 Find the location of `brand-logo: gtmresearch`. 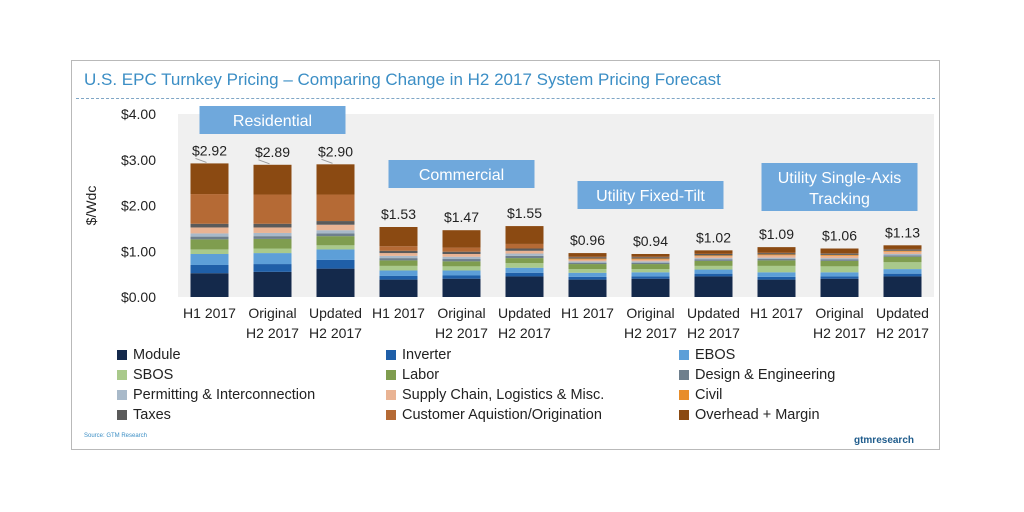

brand-logo: gtmresearch is located at coordinates (883, 440).